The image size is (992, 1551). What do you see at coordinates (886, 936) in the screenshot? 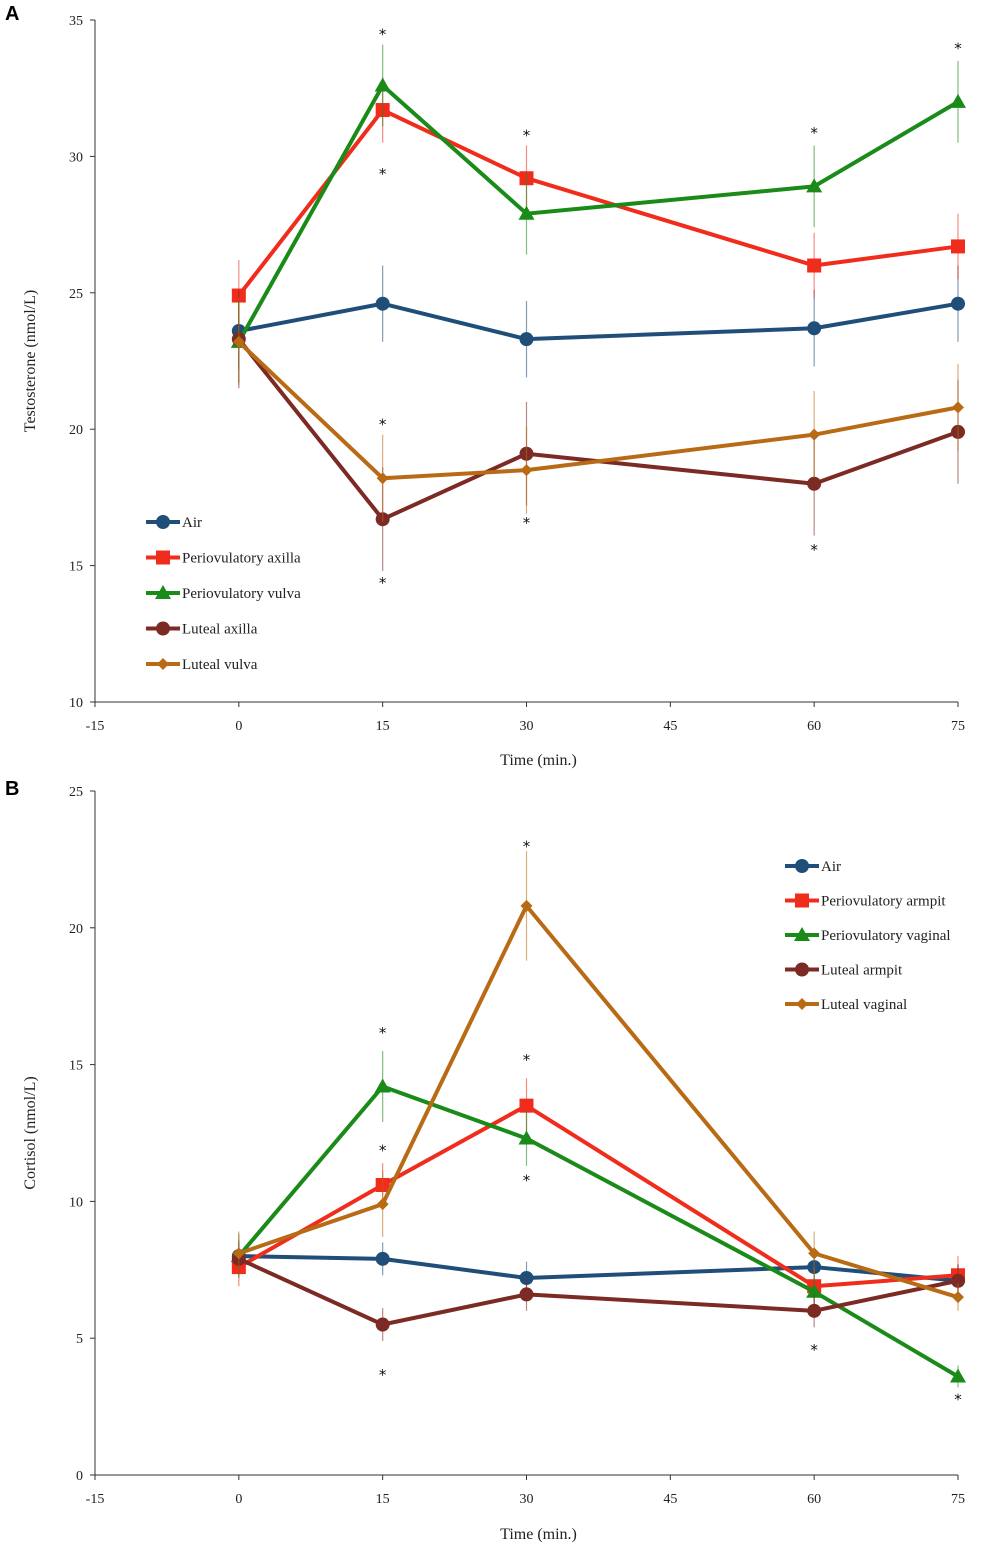
I see `legend-label: Periovulatory vaginal` at bounding box center [886, 936].